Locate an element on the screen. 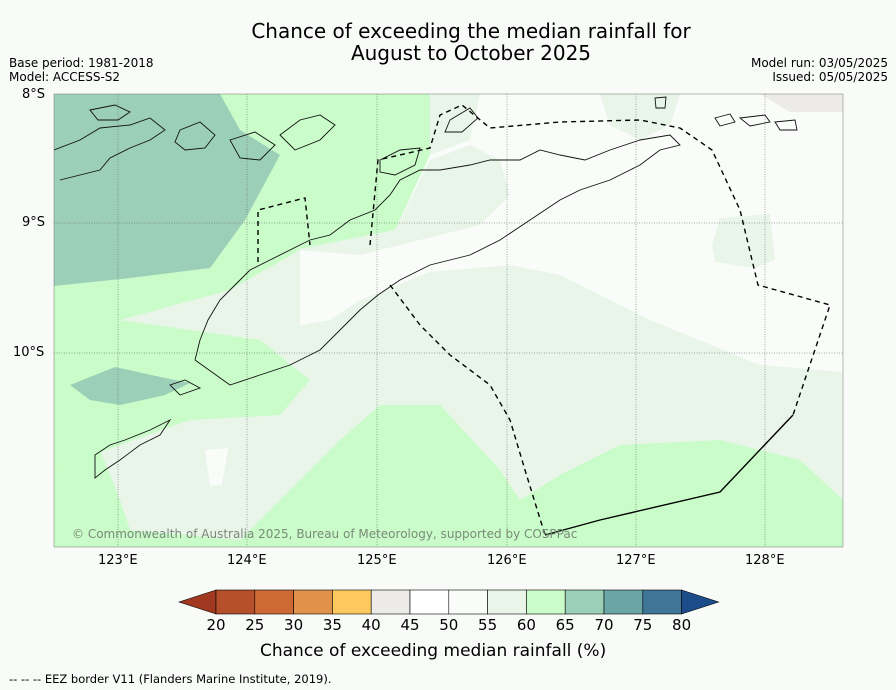 The image size is (896, 690). map-title-line2: August to October 2025 is located at coordinates (471, 53).